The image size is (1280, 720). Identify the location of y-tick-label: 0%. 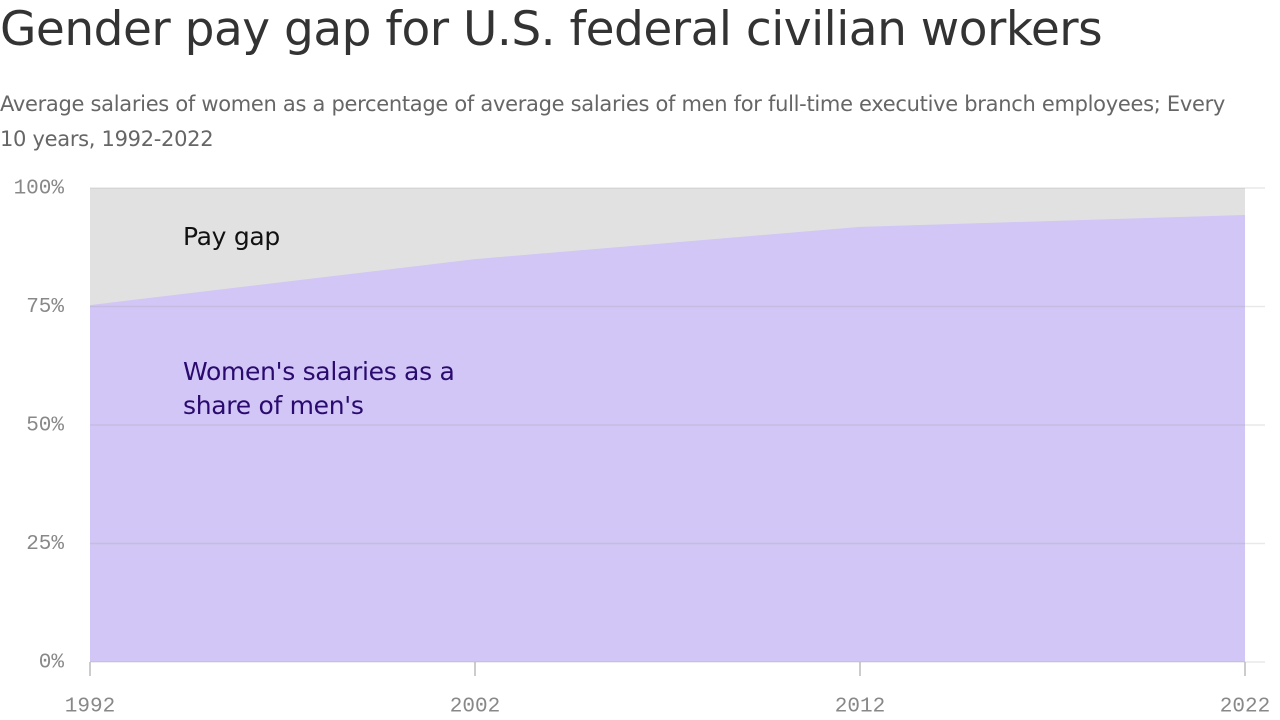
(52, 663).